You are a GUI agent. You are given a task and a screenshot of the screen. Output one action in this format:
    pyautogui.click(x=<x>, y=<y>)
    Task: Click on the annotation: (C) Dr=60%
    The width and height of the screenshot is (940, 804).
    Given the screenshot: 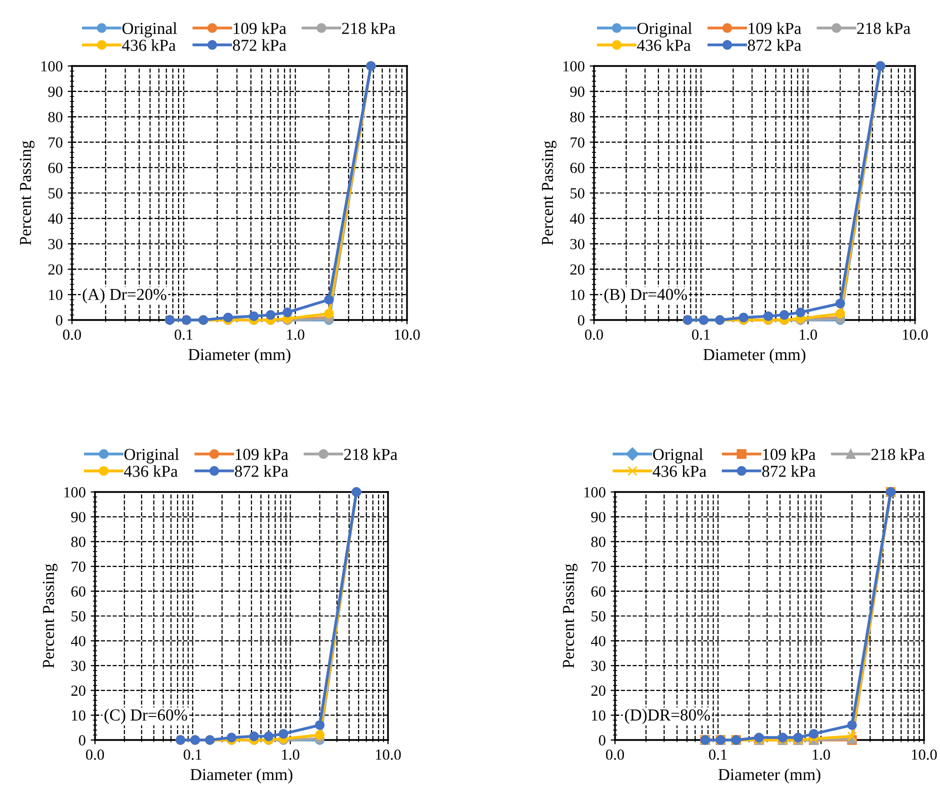 What is the action you would take?
    pyautogui.click(x=146, y=716)
    